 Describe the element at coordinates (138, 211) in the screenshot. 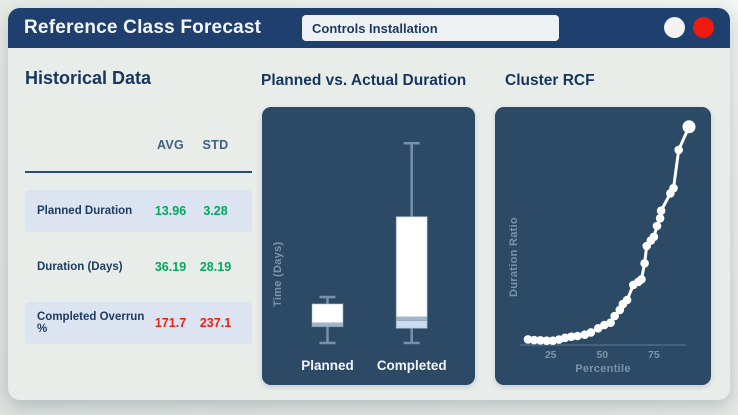

I see `table-row: Planned Duration 13.96 3.28` at that location.